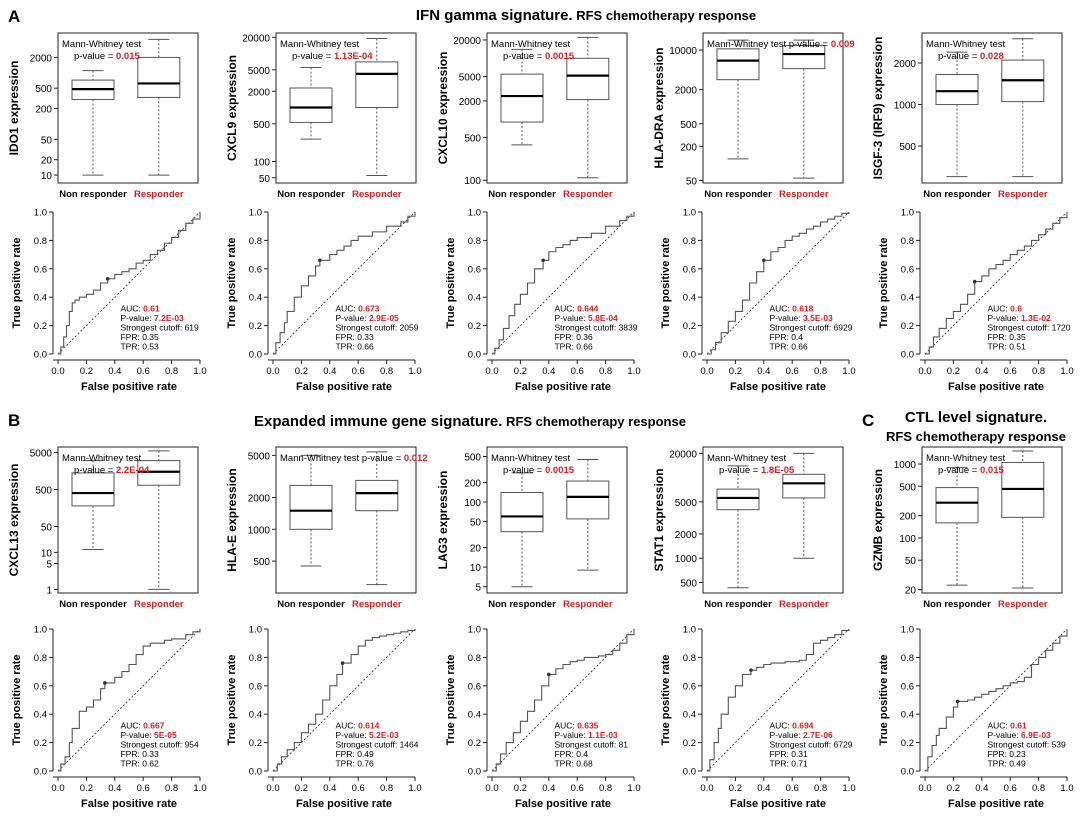 The height and width of the screenshot is (818, 1084). Describe the element at coordinates (192, 744) in the screenshot. I see `stat-cutoff-value: 954` at that location.